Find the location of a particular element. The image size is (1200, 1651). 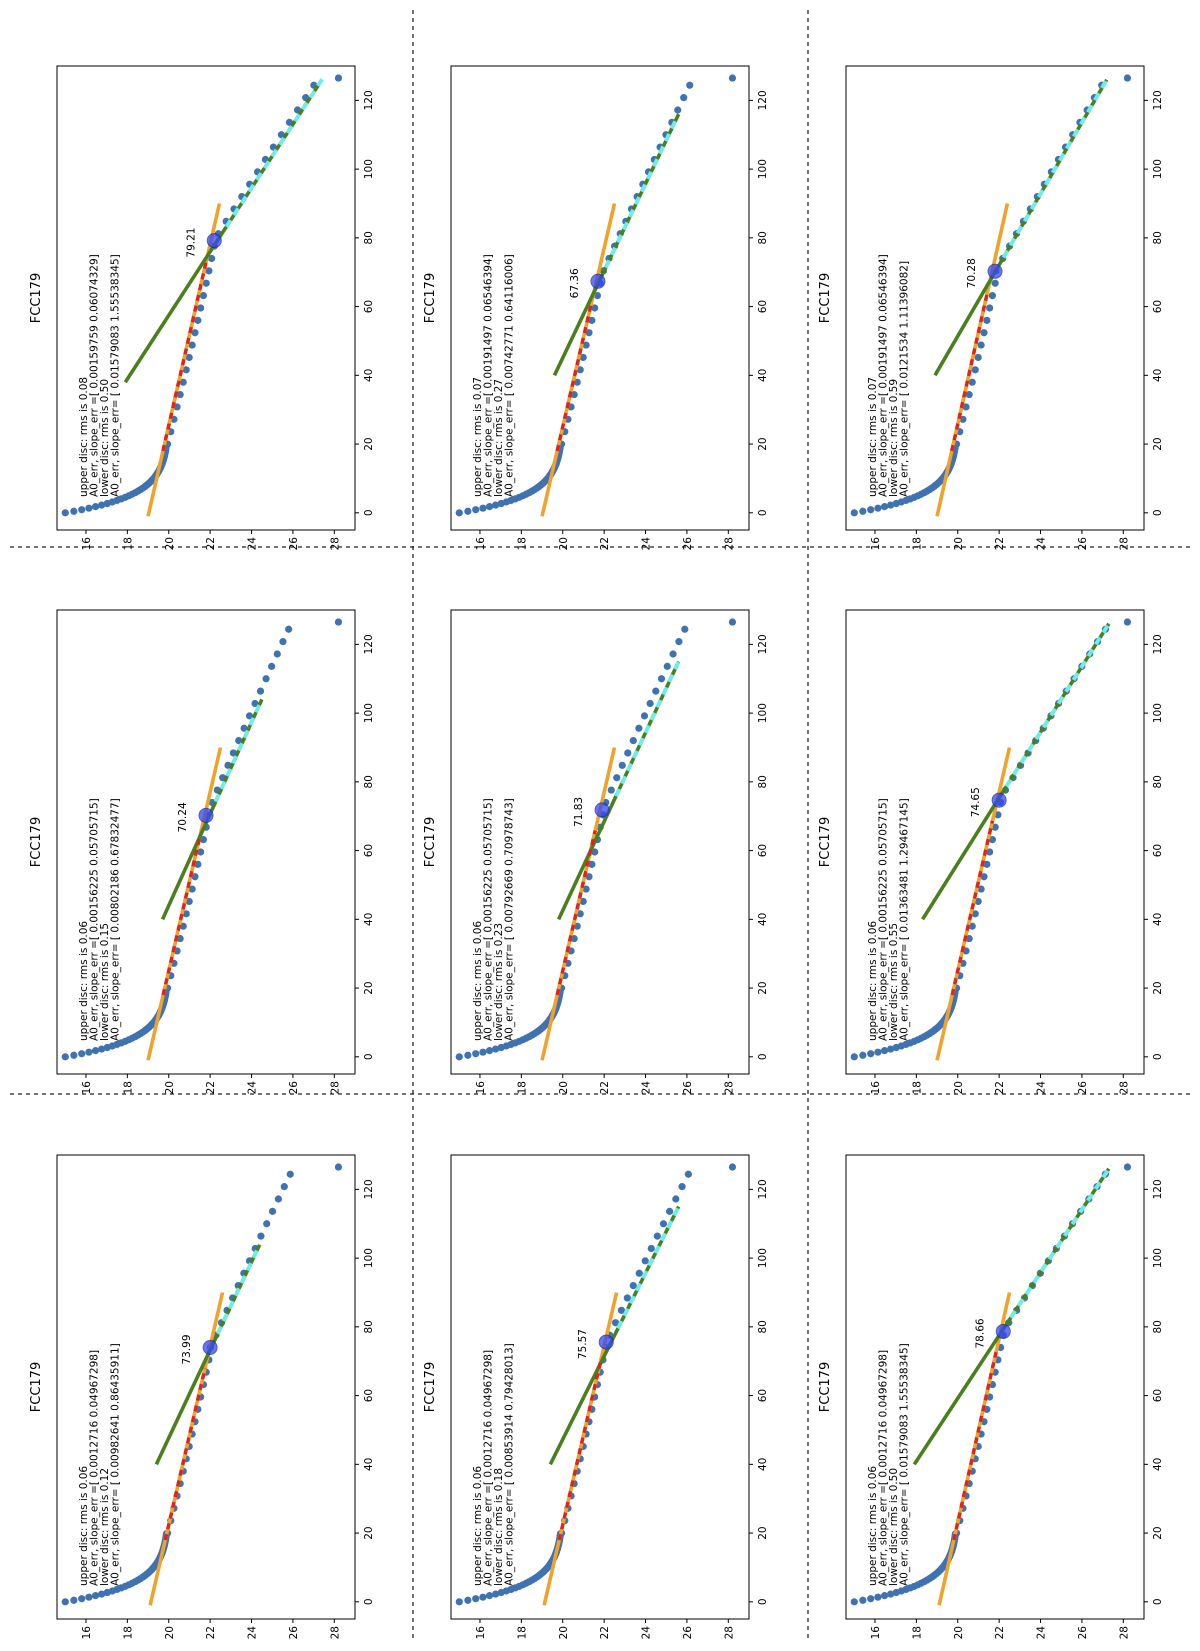

breakpoint-label: 71.83 is located at coordinates (579, 812).